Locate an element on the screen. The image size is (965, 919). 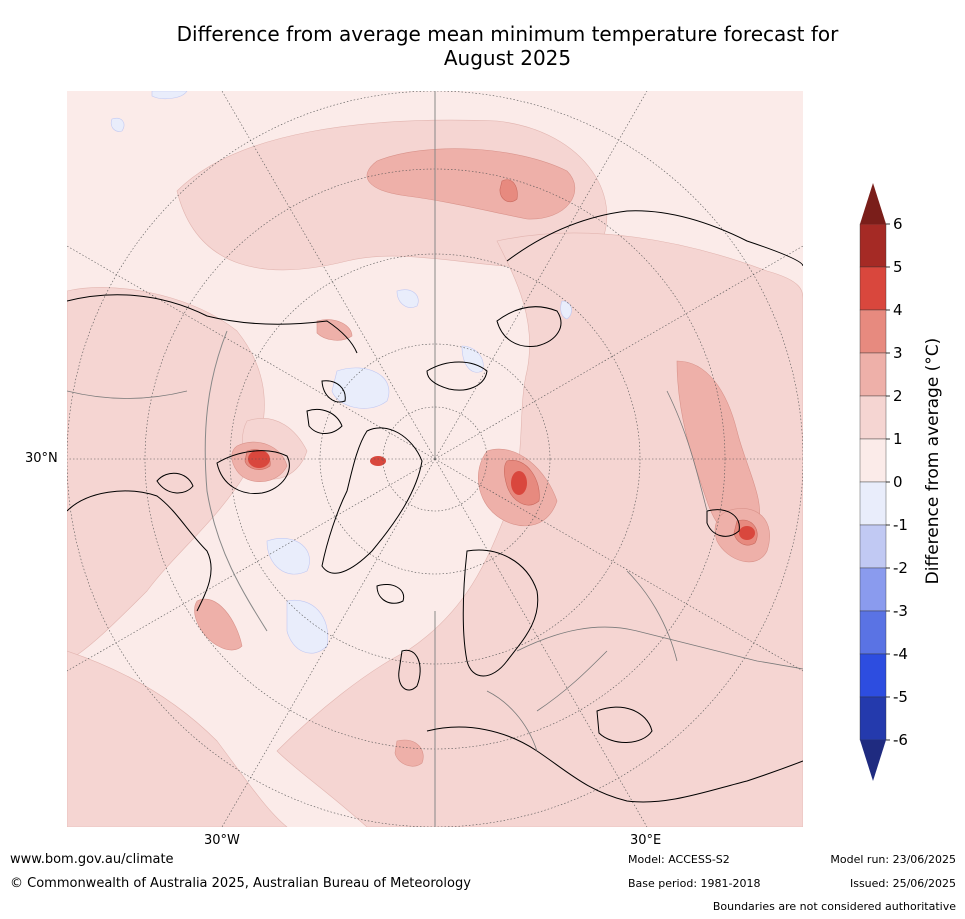
colorbar-extend-min is located at coordinates (873, 760).